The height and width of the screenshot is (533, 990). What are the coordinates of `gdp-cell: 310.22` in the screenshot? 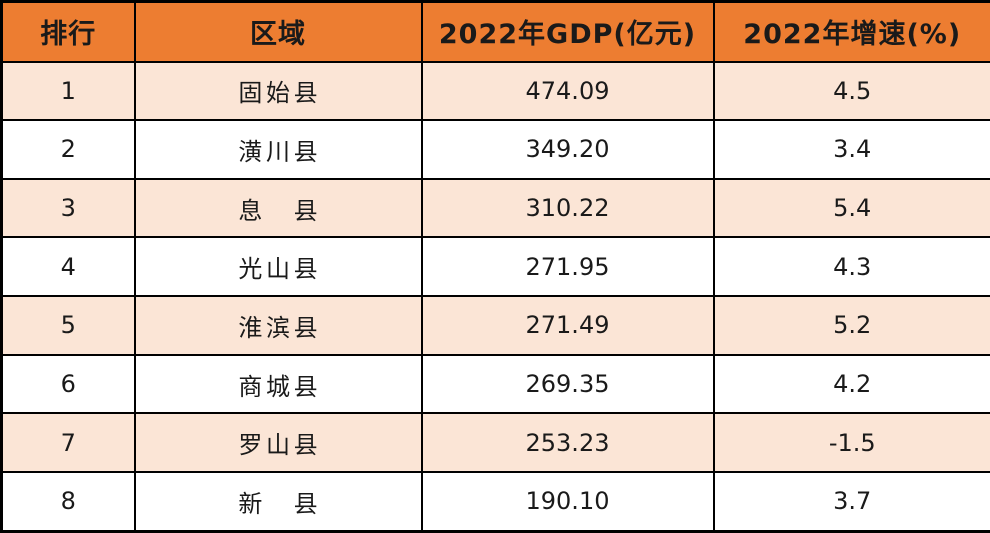 It's located at (567, 208).